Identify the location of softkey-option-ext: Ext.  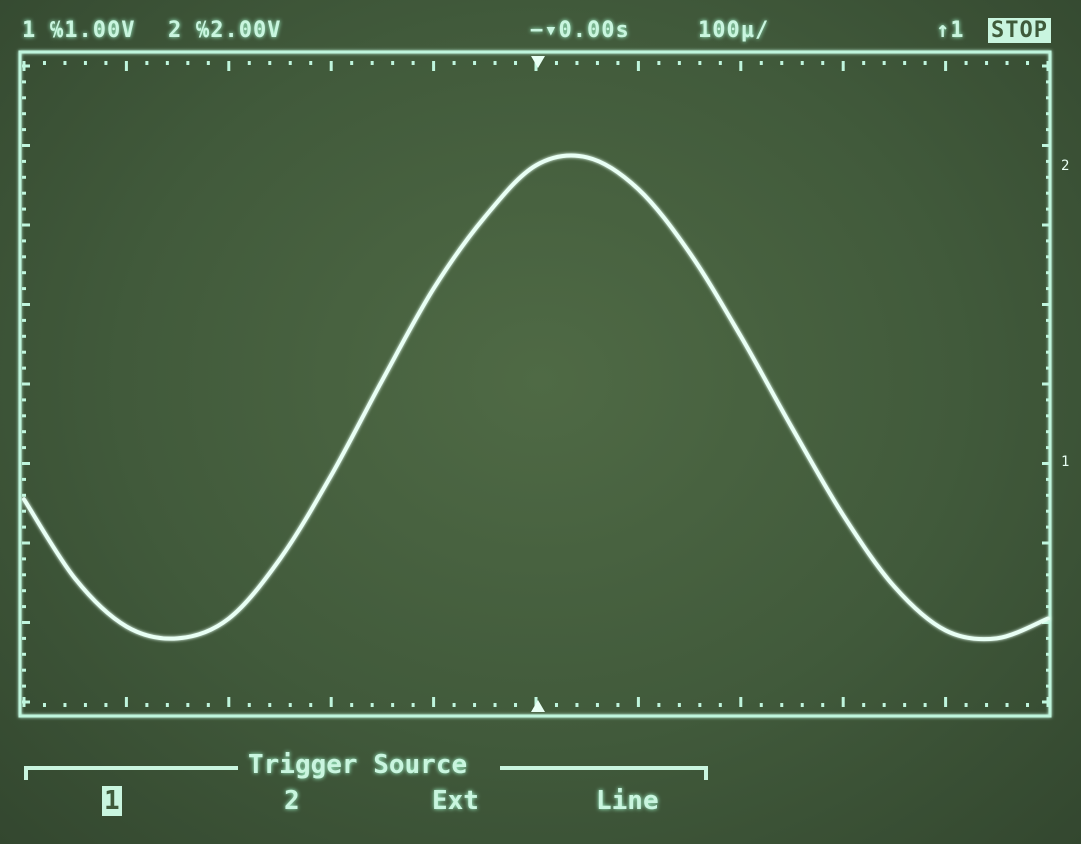
(455, 801).